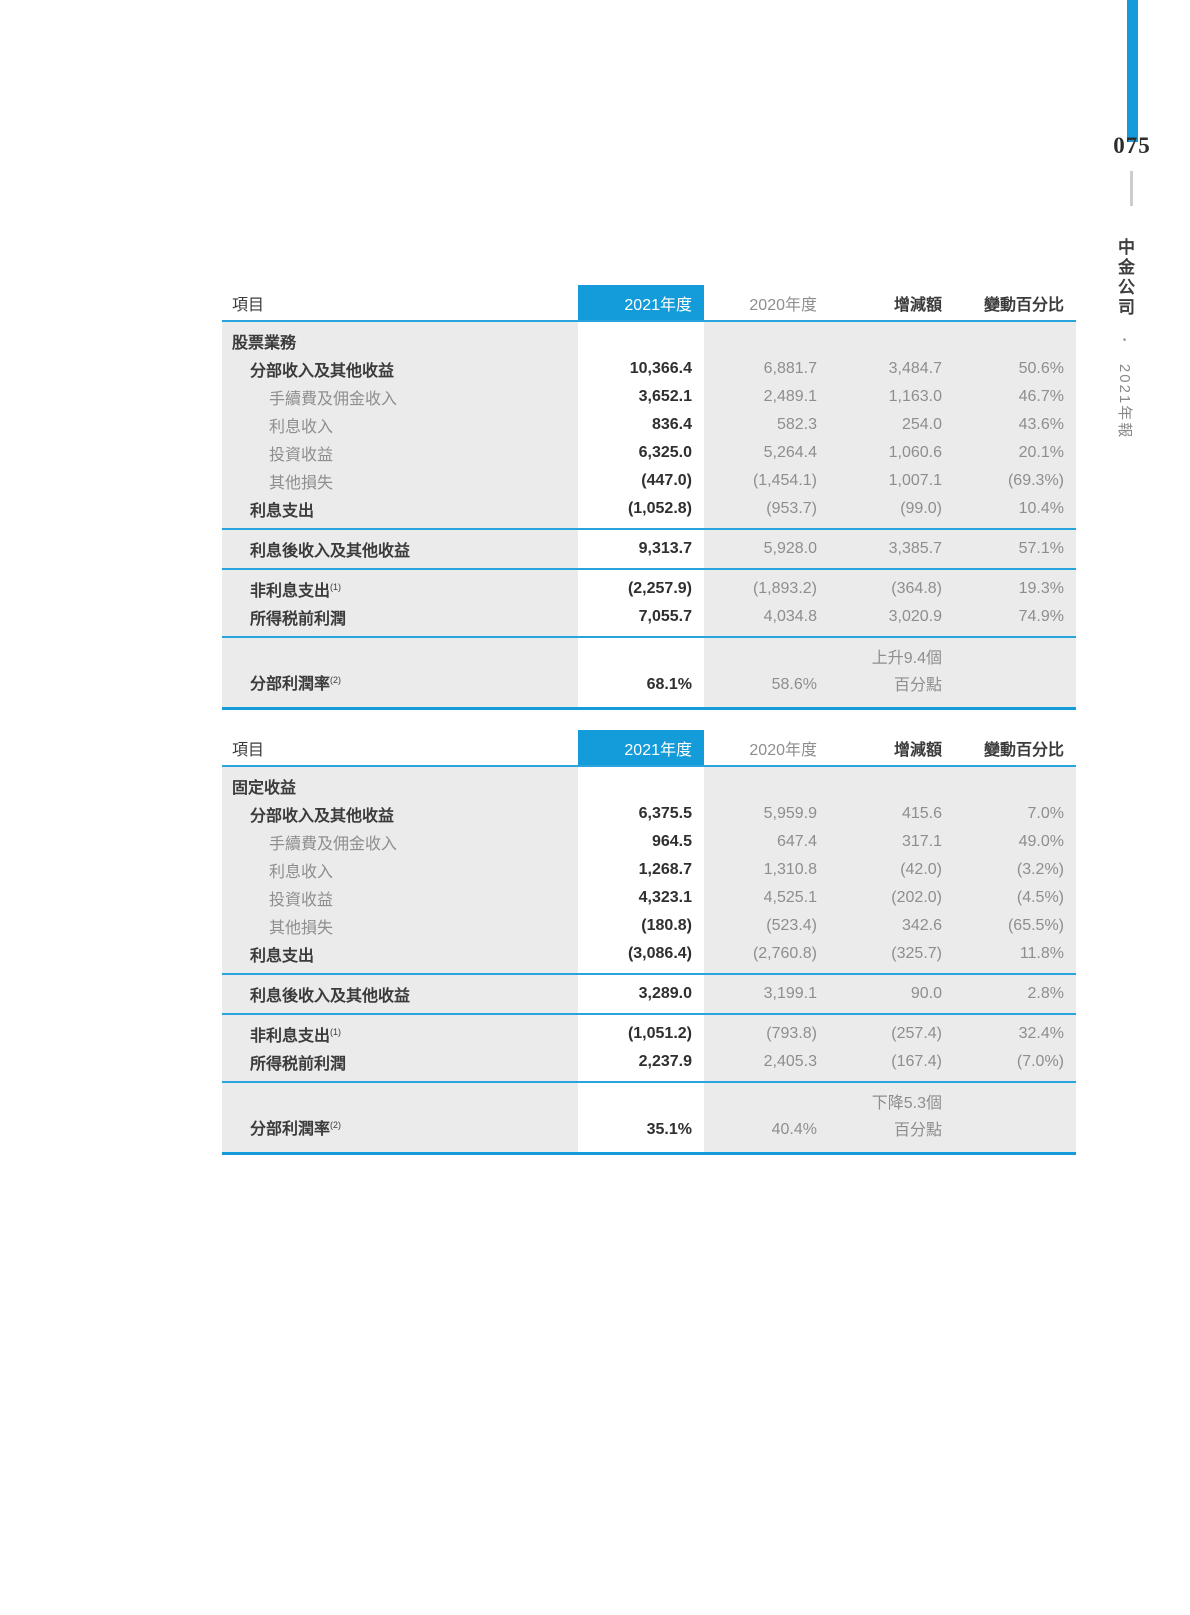  What do you see at coordinates (1132, 145) in the screenshot?
I see `page-number: 075` at bounding box center [1132, 145].